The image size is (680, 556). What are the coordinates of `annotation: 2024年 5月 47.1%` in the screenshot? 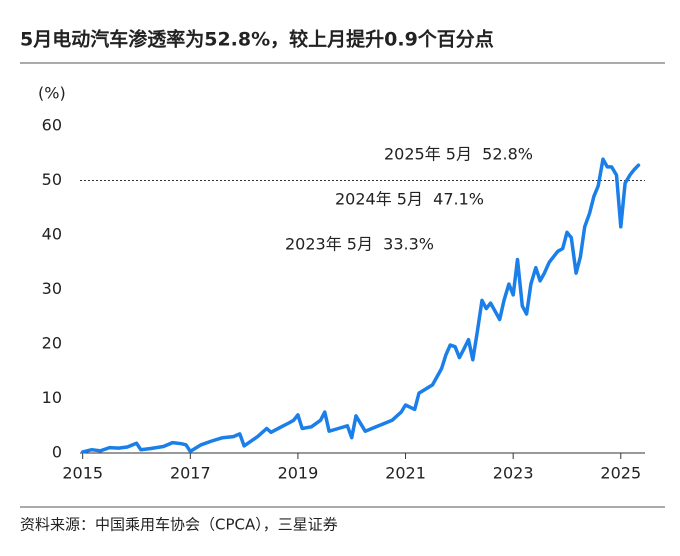 It's located at (409, 199).